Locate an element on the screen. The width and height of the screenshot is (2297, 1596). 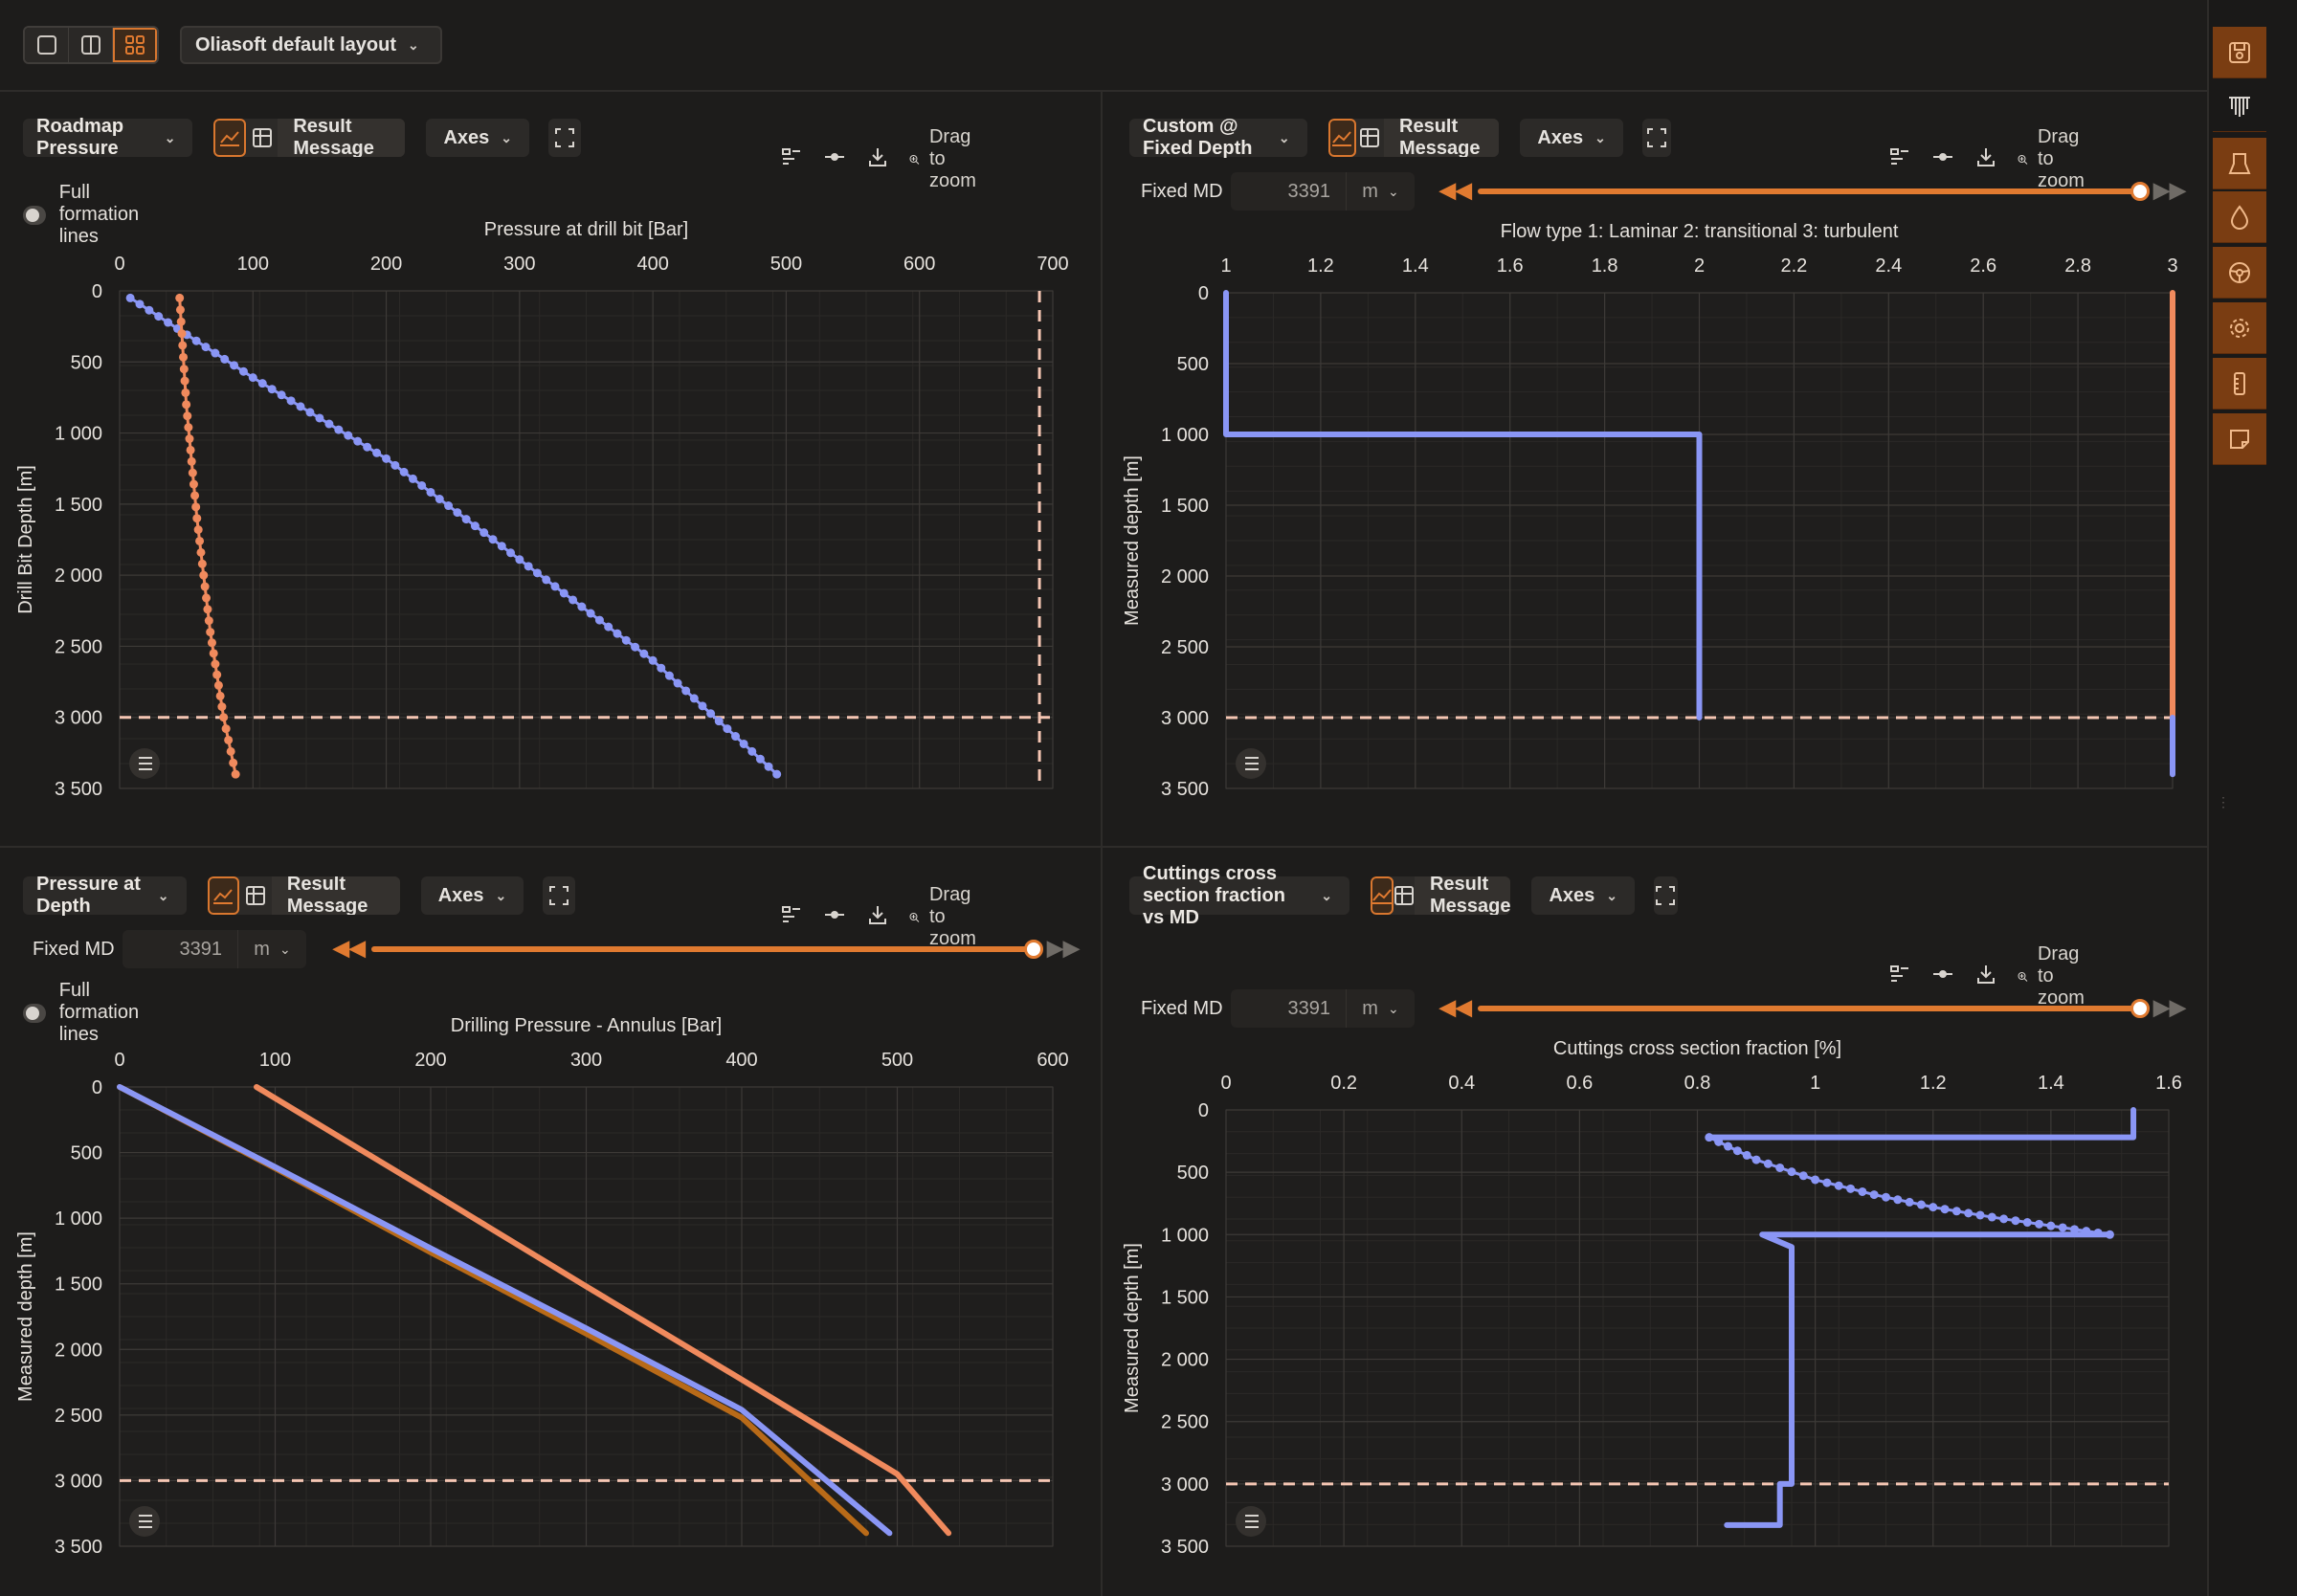
split-view-icon is located at coordinates (91, 45).